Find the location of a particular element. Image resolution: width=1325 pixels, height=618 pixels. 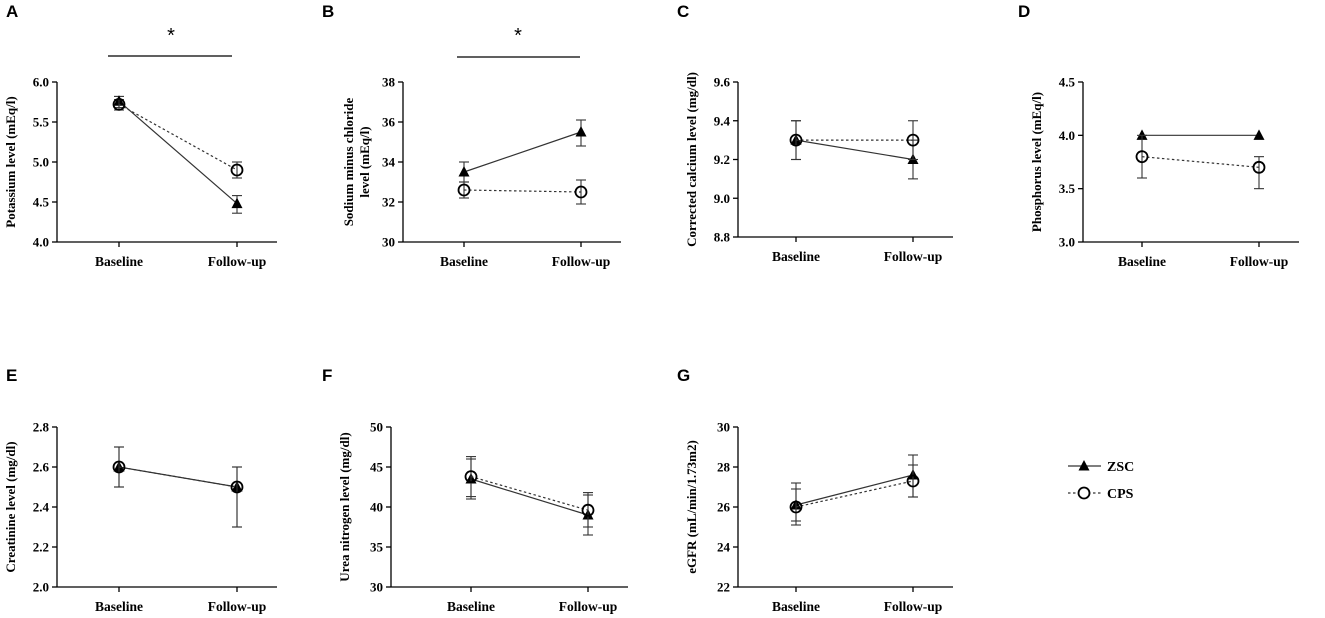

y-tick-label: 5.5 is located at coordinates (41, 122).